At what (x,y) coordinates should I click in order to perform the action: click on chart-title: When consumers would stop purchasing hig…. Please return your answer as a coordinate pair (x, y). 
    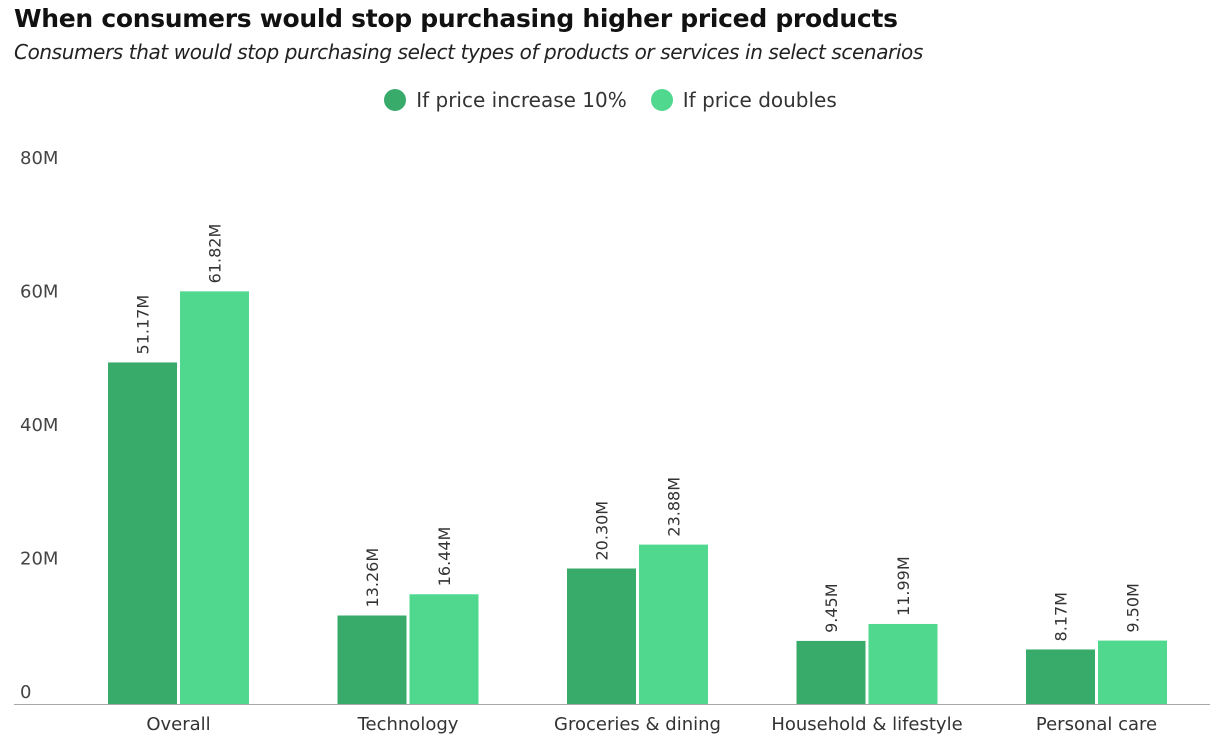
    Looking at the image, I should click on (456, 18).